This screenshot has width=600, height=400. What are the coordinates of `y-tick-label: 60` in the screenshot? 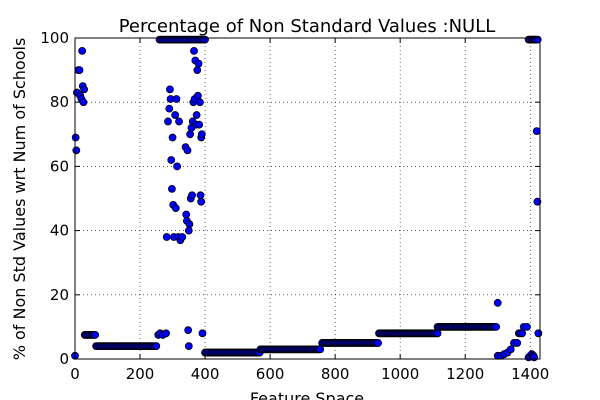 It's located at (59, 166).